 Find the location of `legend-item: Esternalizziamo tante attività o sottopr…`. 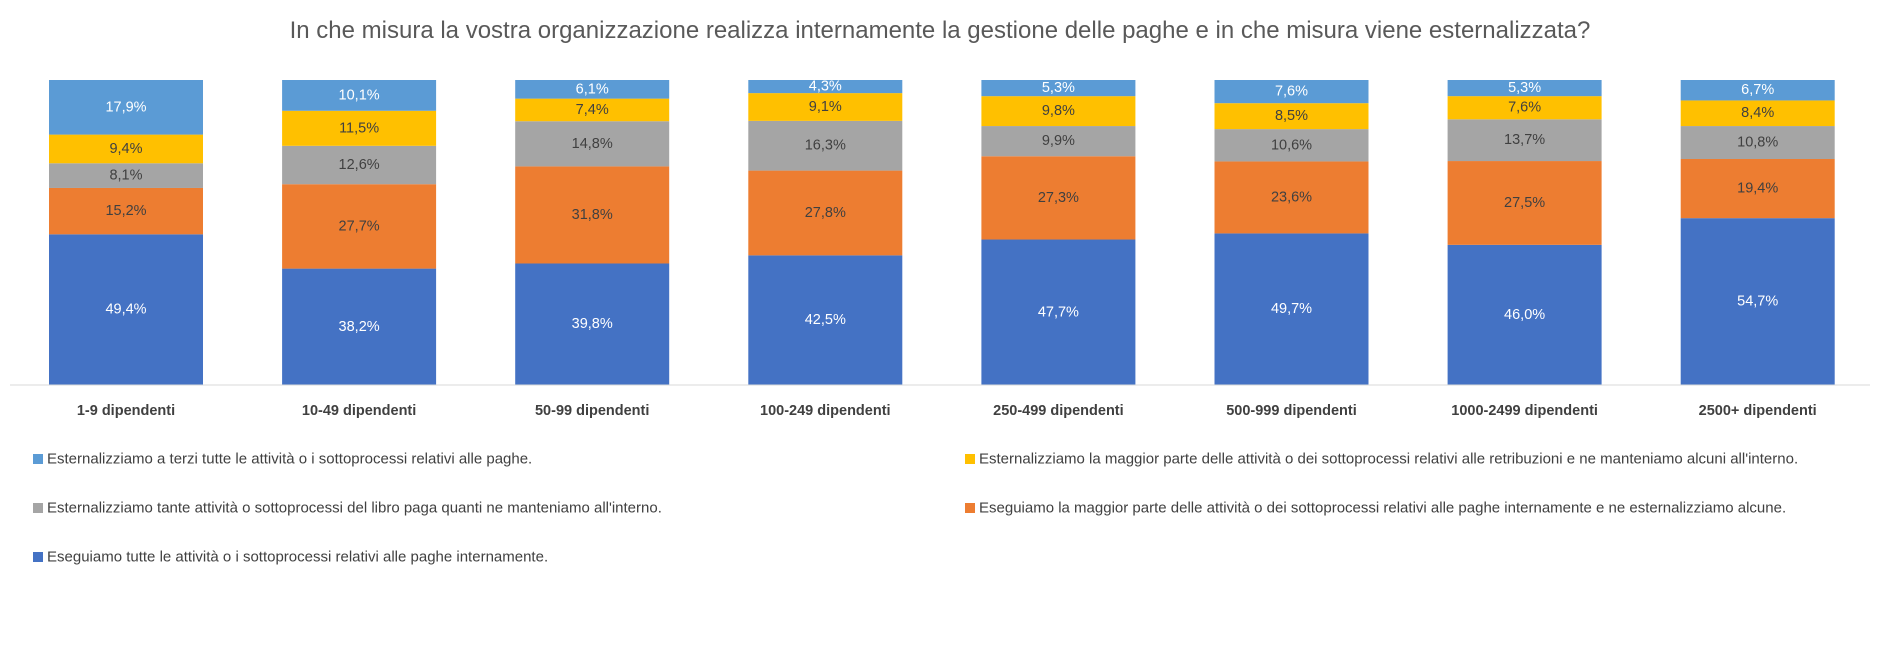

legend-item: Esternalizziamo tante attività o sottopr… is located at coordinates (347, 508).